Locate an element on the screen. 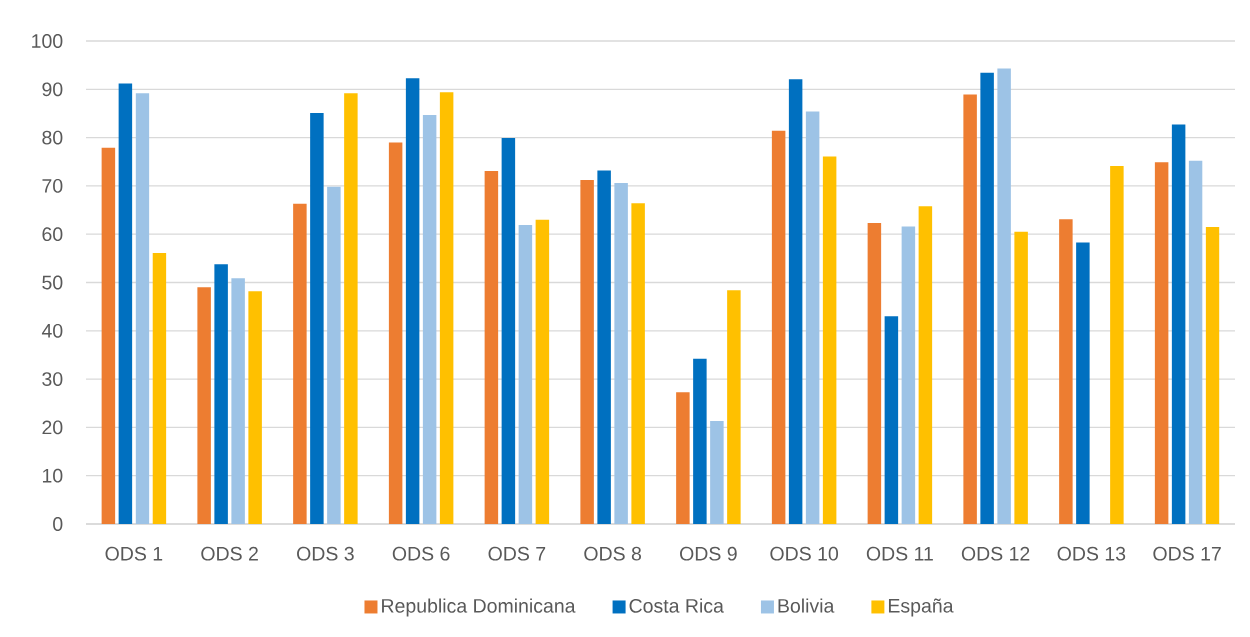 Image resolution: width=1250 pixels, height=637 pixels. x-tick-label: ODS 2 is located at coordinates (229, 553).